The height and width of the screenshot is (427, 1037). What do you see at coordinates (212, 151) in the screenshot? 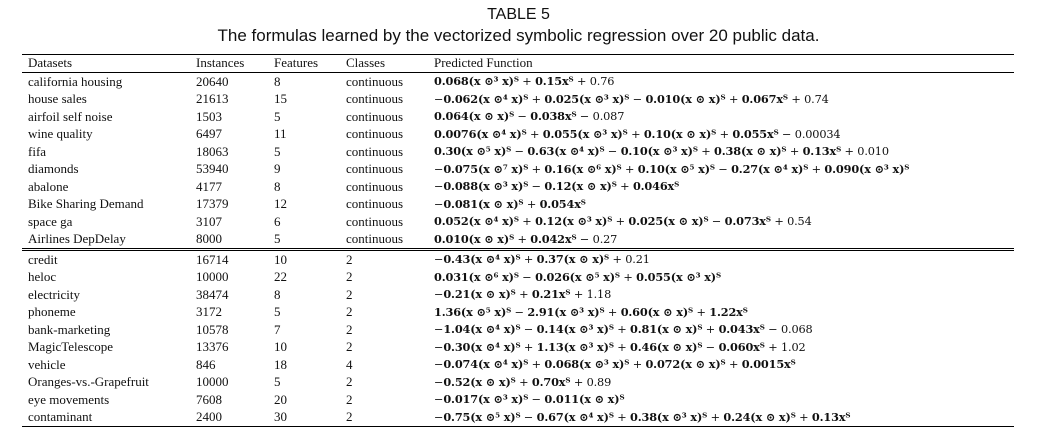
I see `instances-cell: 18063` at bounding box center [212, 151].